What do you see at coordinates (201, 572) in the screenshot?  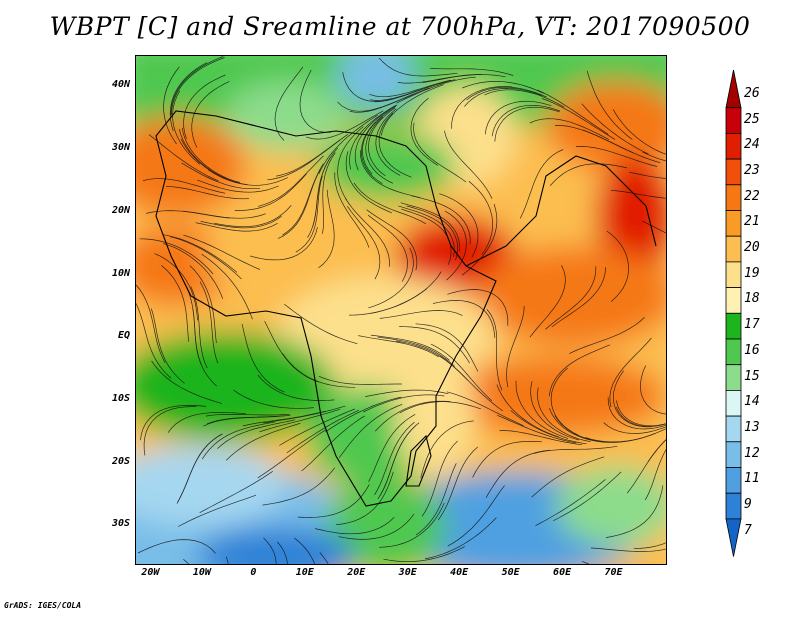 I see `lon-tick-label: 10W` at bounding box center [201, 572].